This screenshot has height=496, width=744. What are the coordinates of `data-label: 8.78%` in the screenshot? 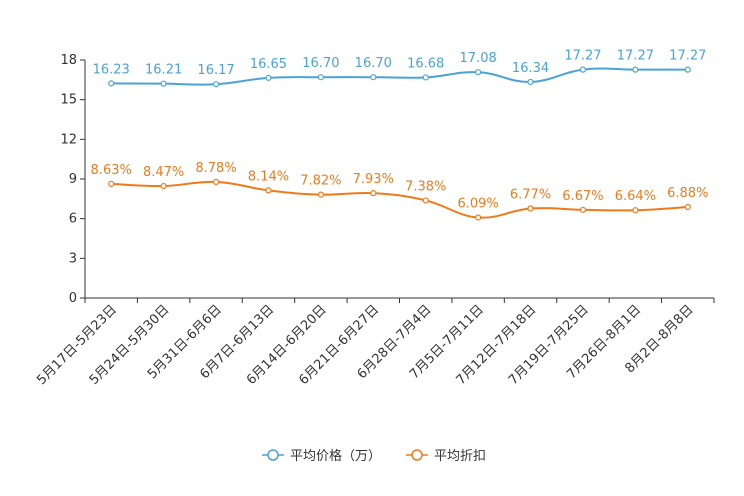 It's located at (215, 168).